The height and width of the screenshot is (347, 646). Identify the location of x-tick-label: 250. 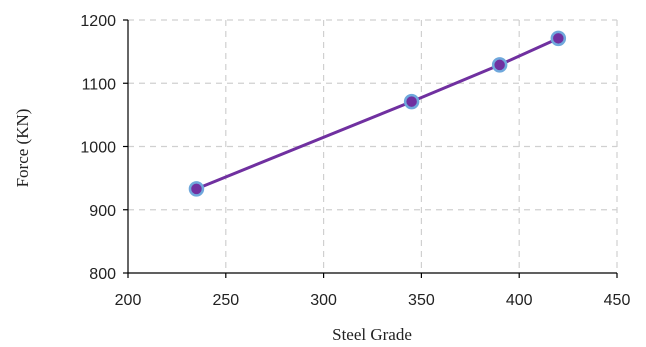
(225, 300).